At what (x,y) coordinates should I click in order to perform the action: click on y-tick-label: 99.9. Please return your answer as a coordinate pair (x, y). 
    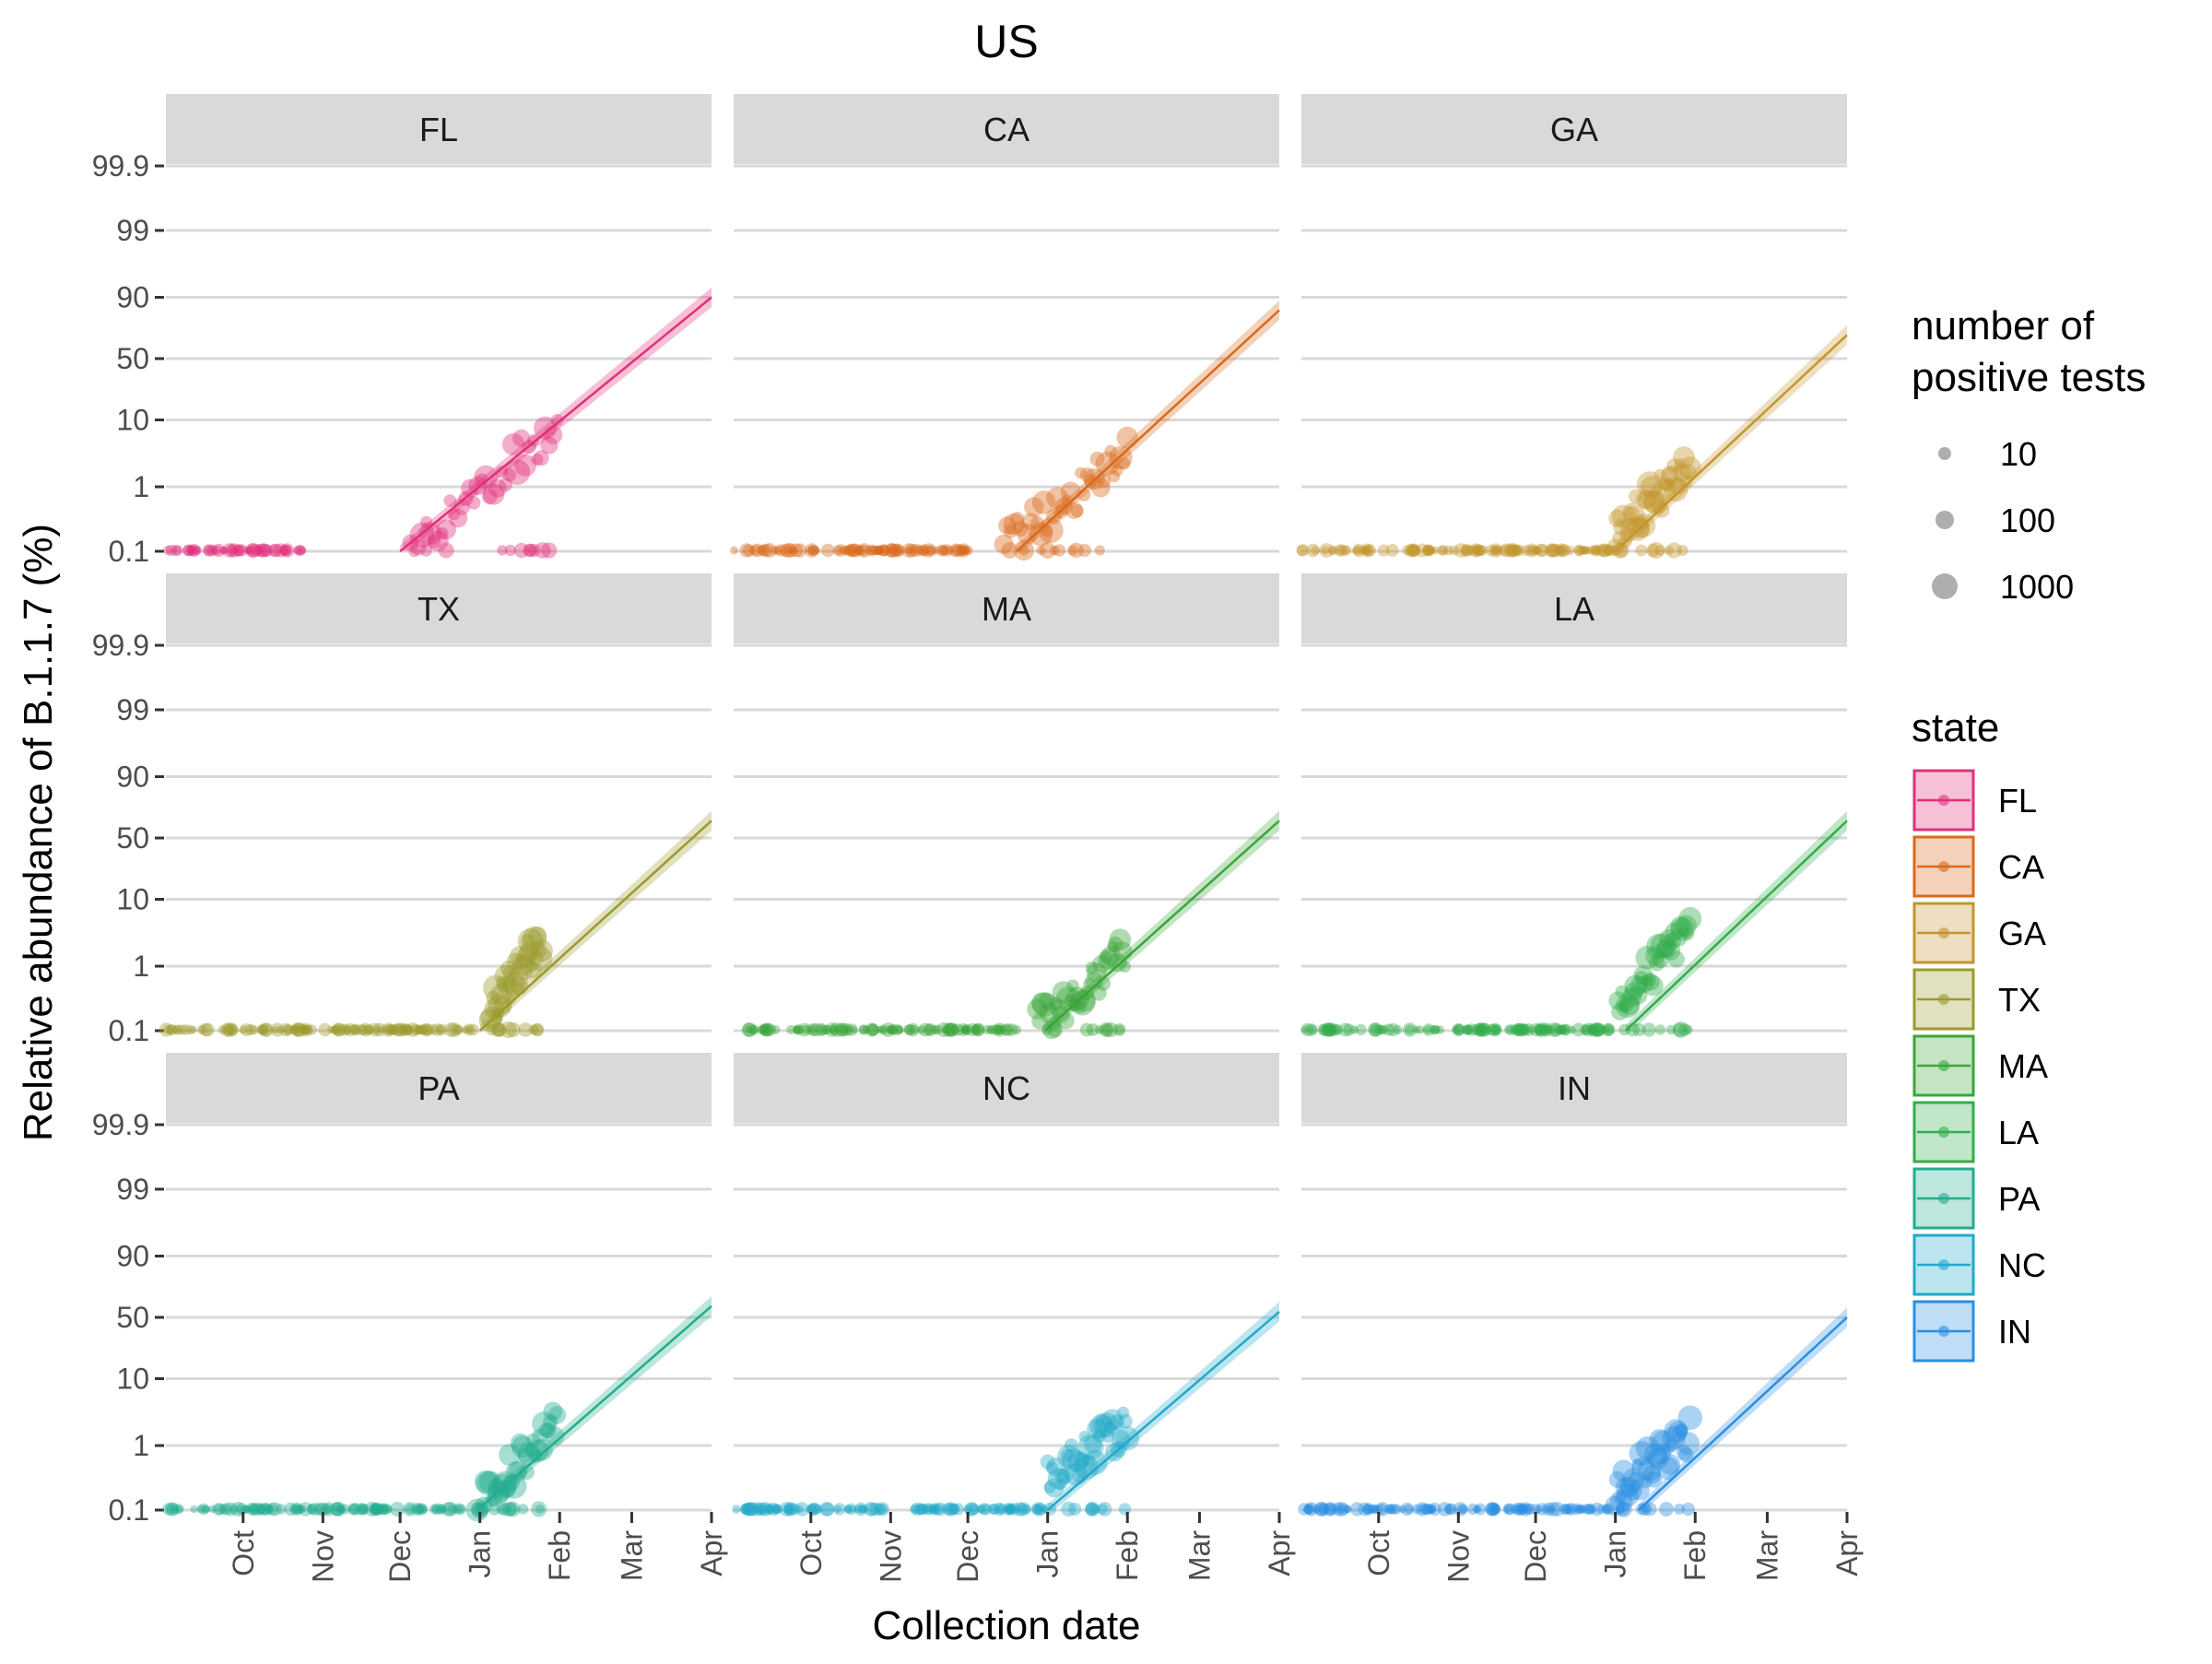
    Looking at the image, I should click on (120, 166).